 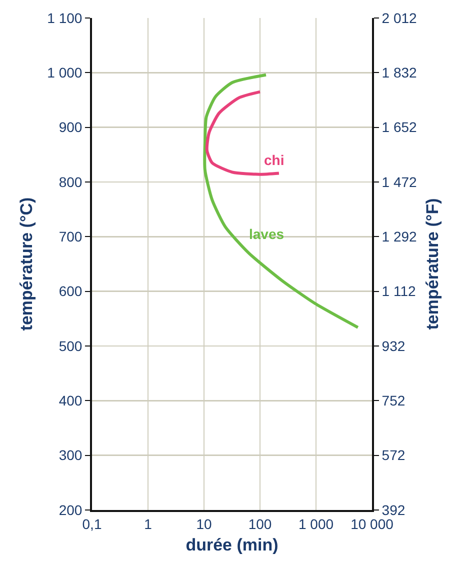 I want to click on y-tick-label: 1 000, so click(x=64, y=72).